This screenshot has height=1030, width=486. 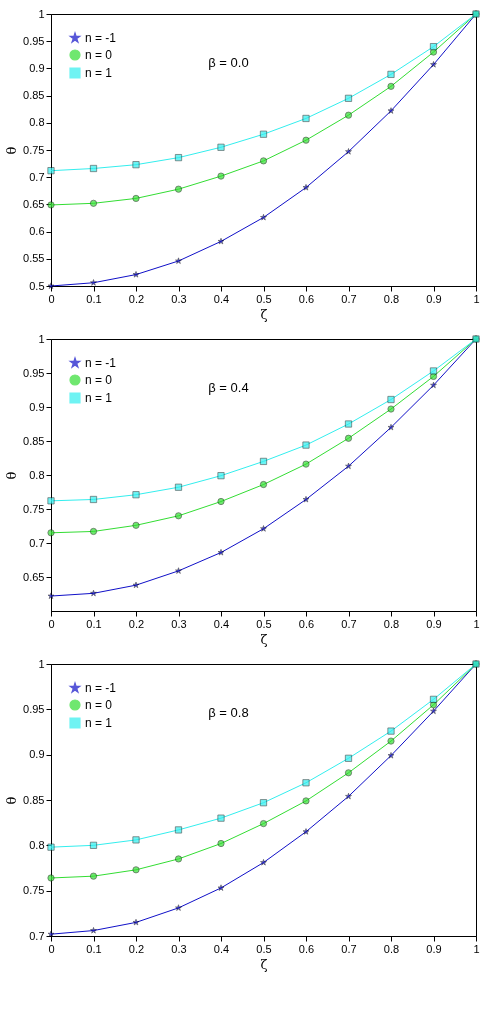 What do you see at coordinates (228, 62) in the screenshot?
I see `annotation: β = 0.0` at bounding box center [228, 62].